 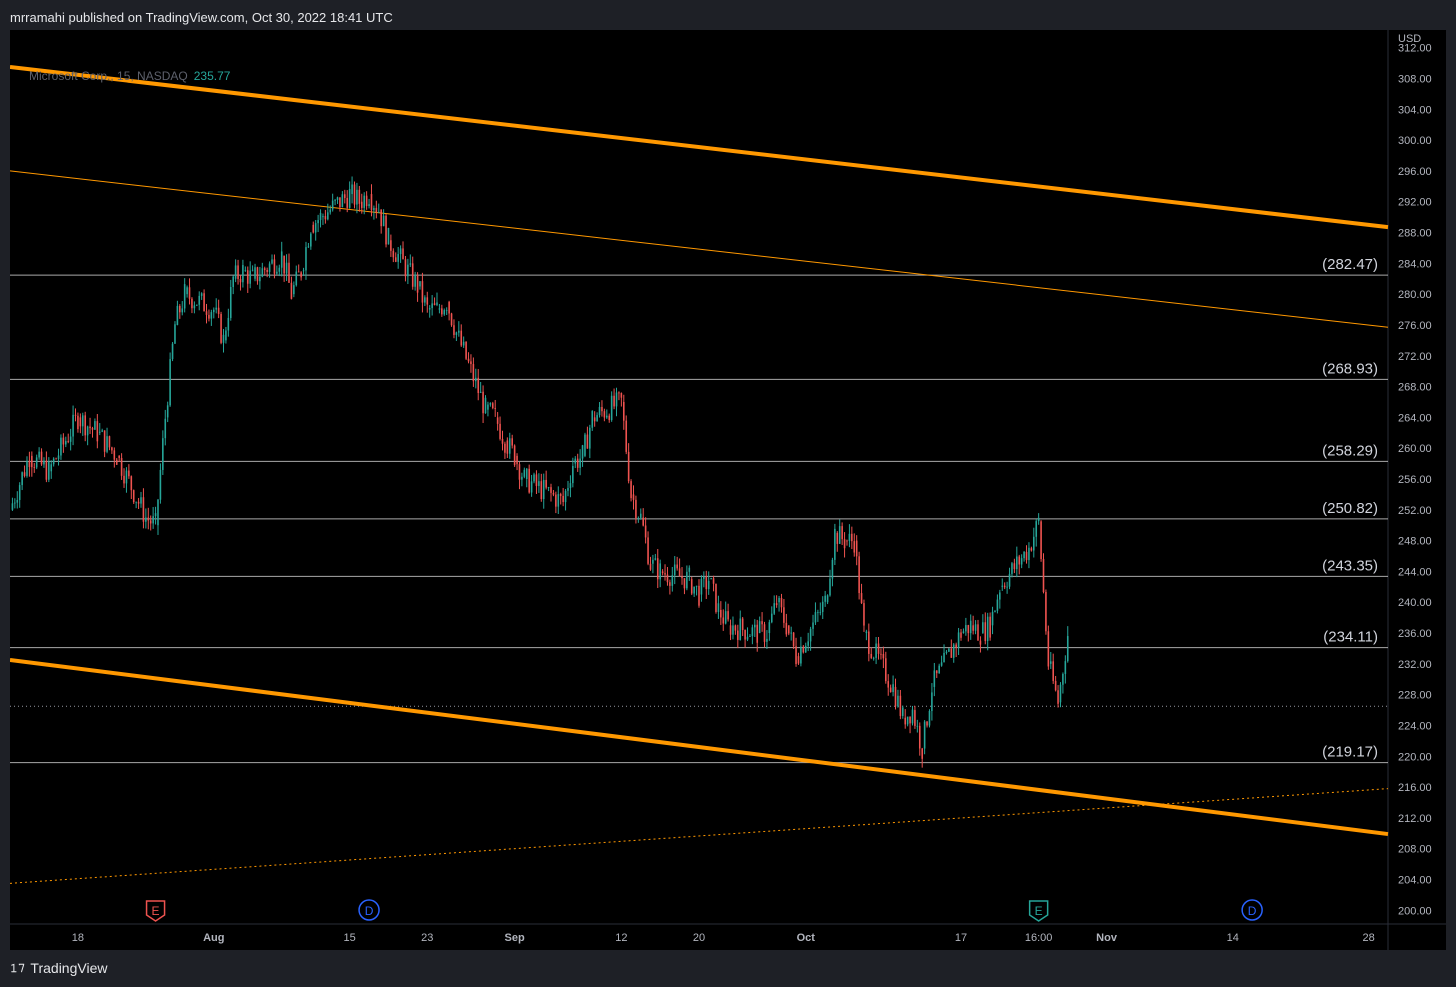 I want to click on tradingview-logo: 𝟷𝟽 TradingView, so click(x=58, y=968).